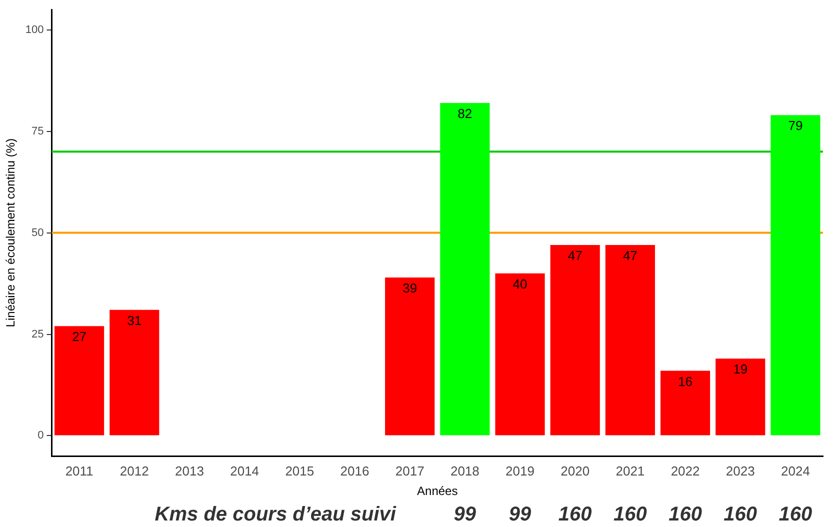  I want to click on y-tick-label: 25, so click(38, 334).